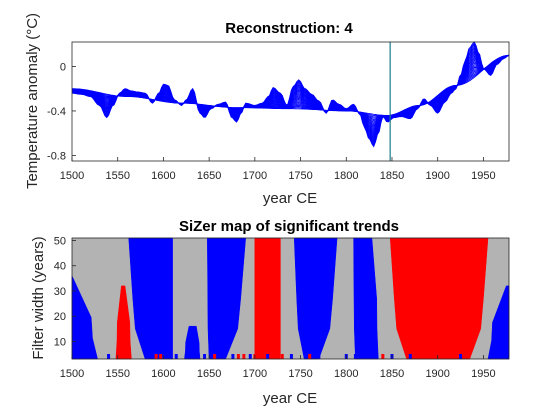 The image size is (560, 420). I want to click on sizer-y-label: Filter width (years), so click(38, 297).